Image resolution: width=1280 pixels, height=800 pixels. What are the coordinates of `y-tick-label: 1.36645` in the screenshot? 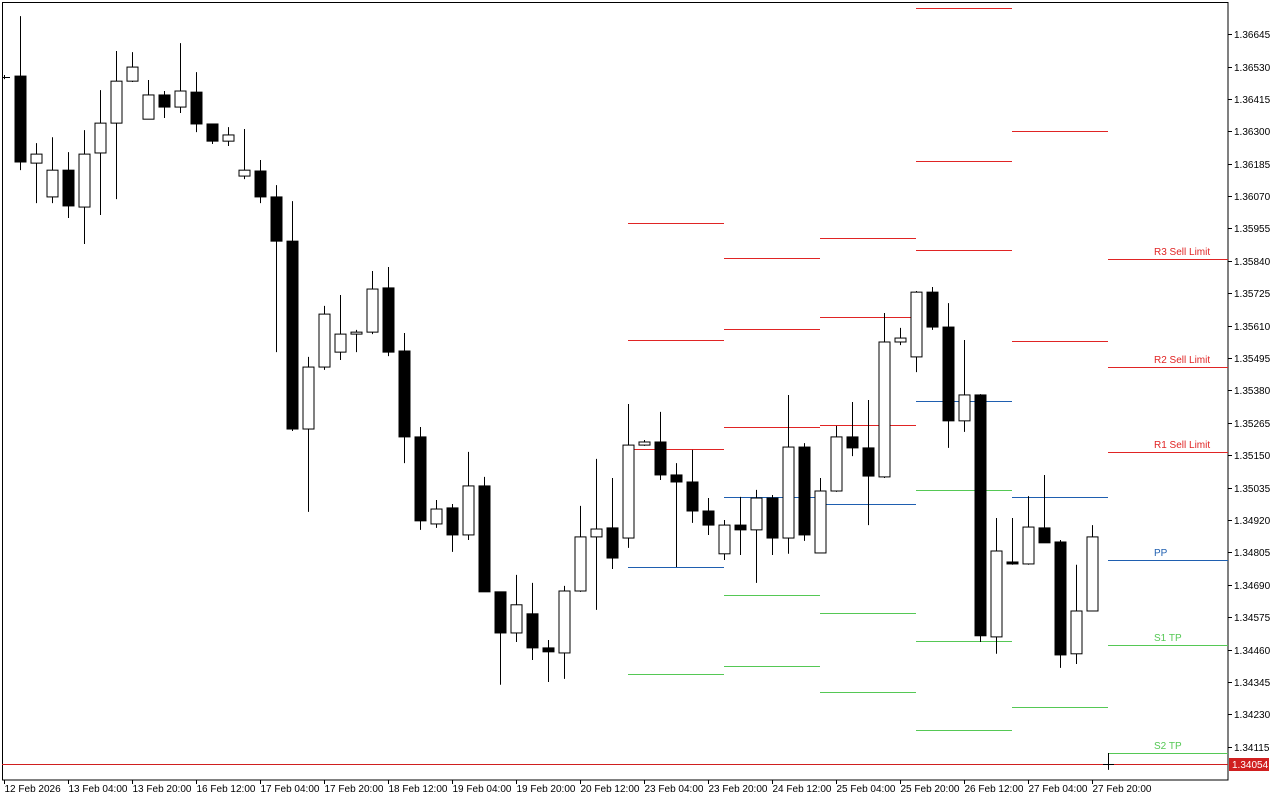 It's located at (1252, 35).